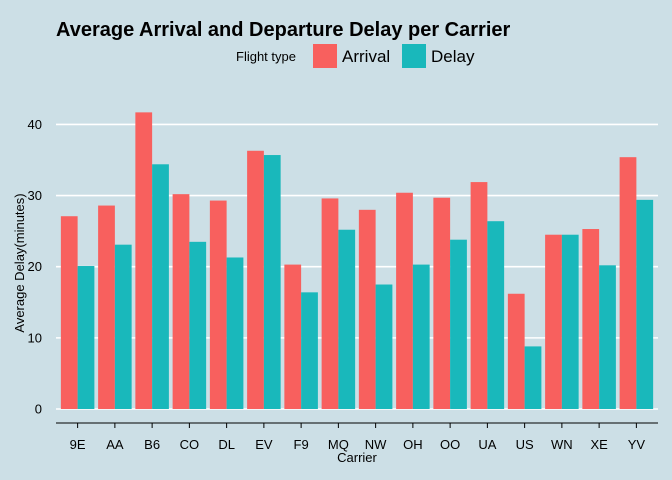 This screenshot has height=480, width=672. I want to click on bar-delay-oh, so click(421, 336).